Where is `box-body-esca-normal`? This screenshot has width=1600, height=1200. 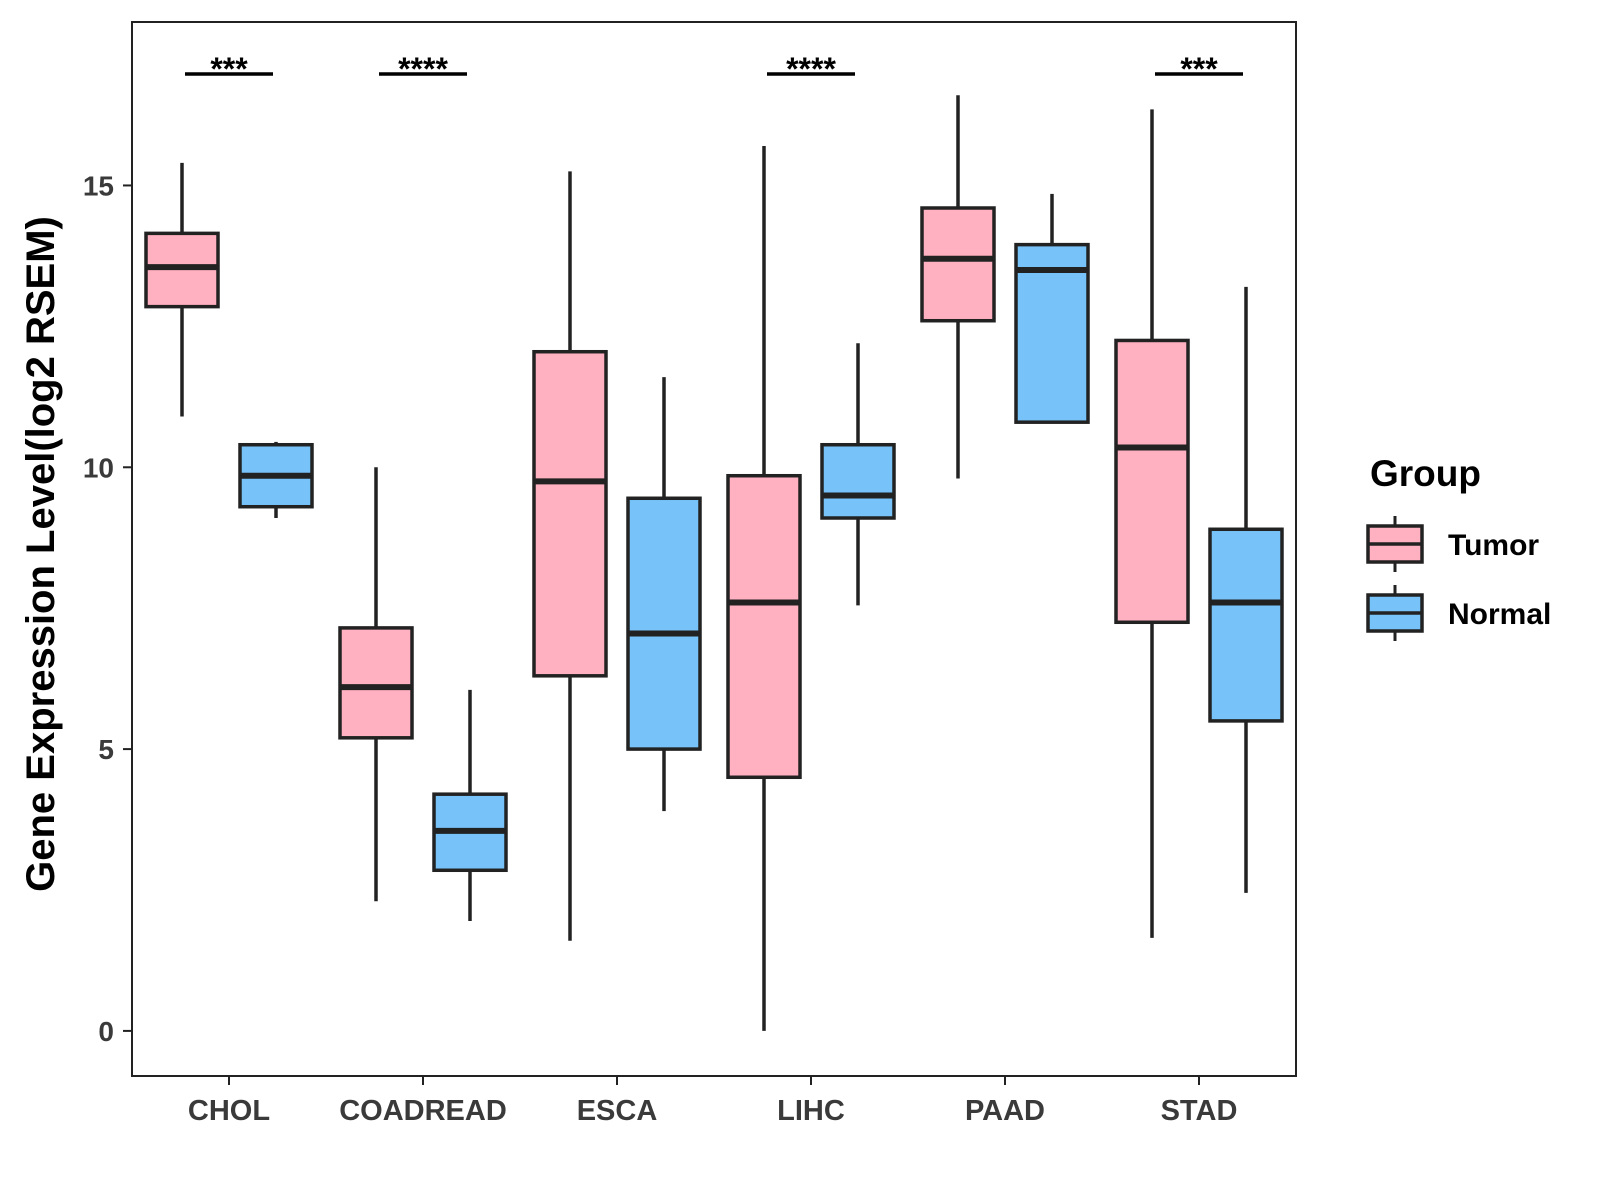
box-body-esca-normal is located at coordinates (664, 623).